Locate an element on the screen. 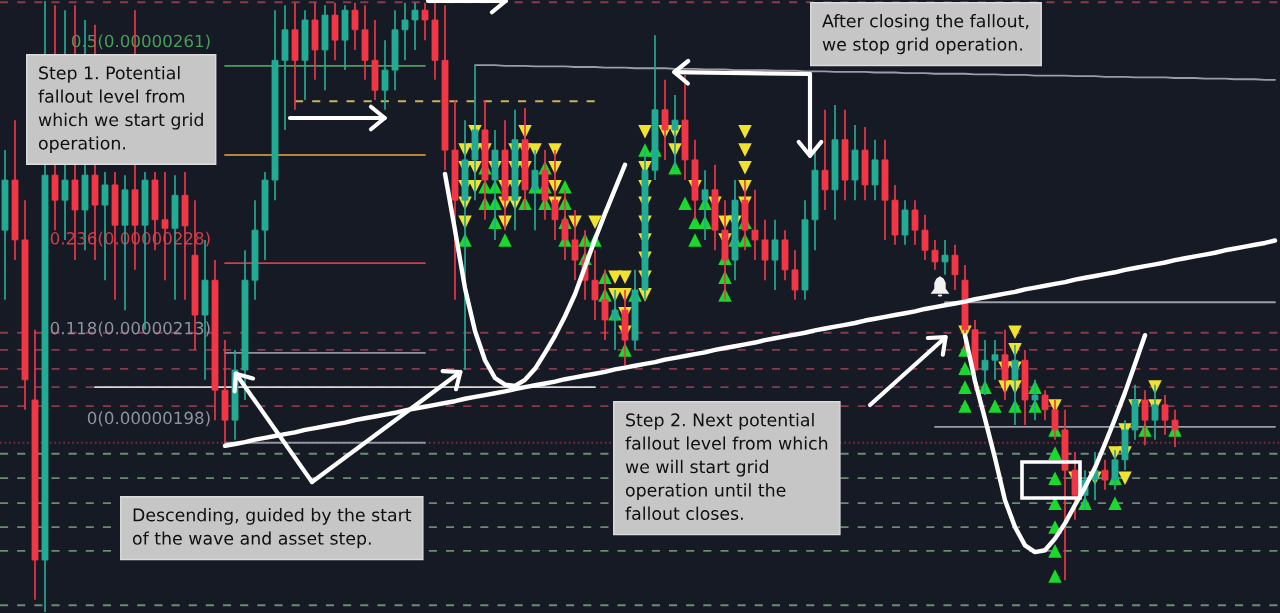 Image resolution: width=1280 pixels, height=613 pixels. series-label: 0(0.00000198) is located at coordinates (148, 419).